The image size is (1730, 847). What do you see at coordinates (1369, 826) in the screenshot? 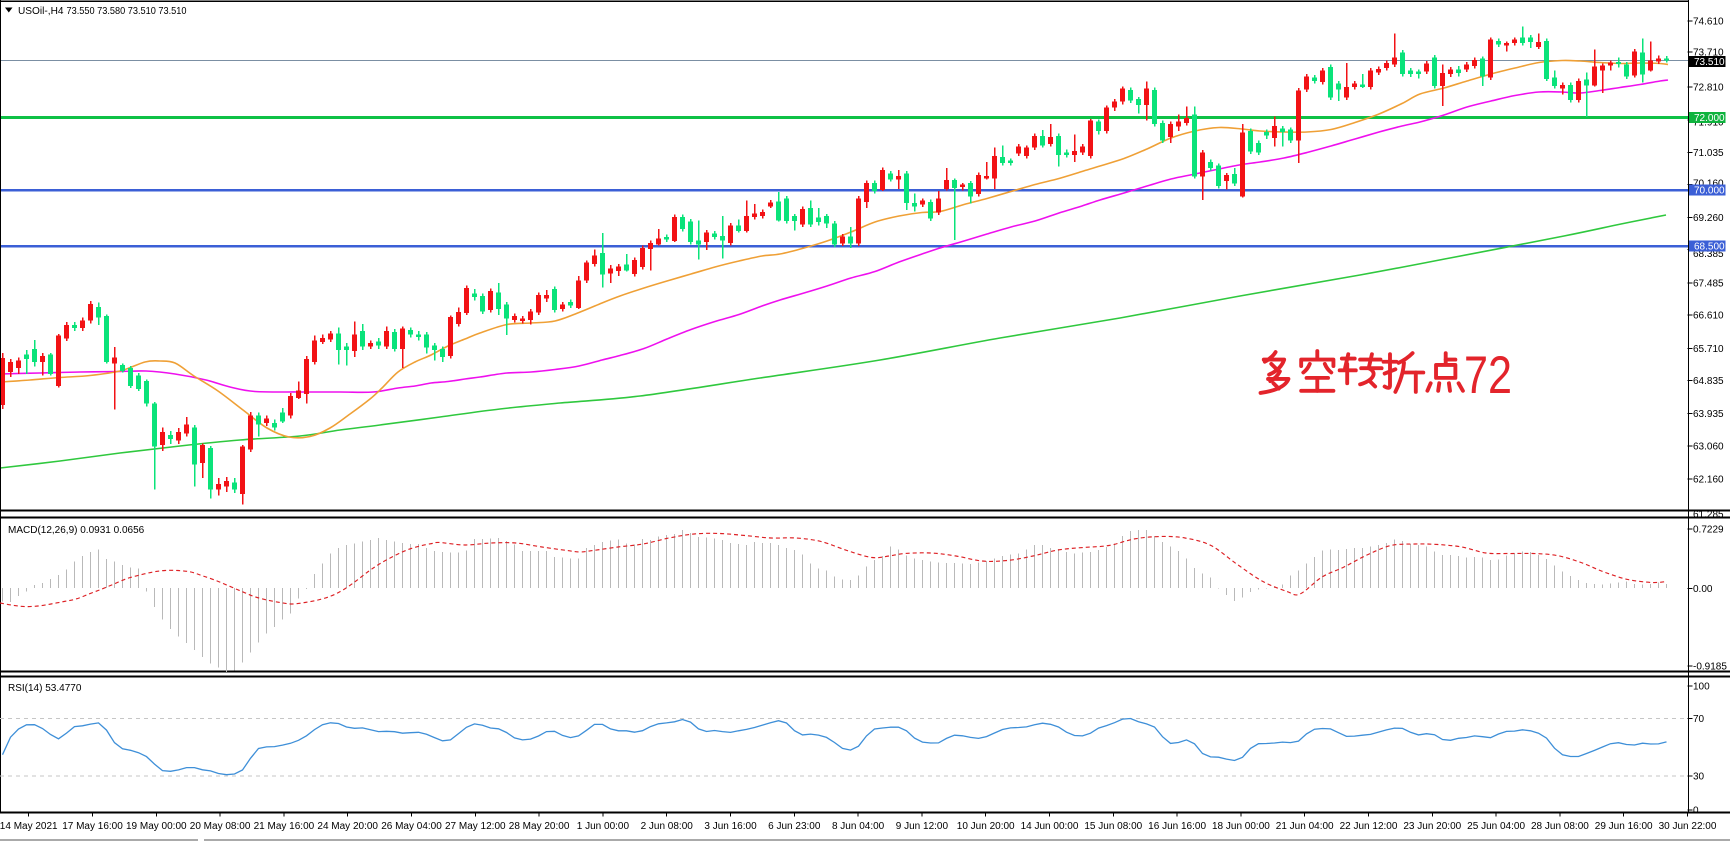
I see `svg-text: 22 Jun 12:00` at bounding box center [1369, 826].